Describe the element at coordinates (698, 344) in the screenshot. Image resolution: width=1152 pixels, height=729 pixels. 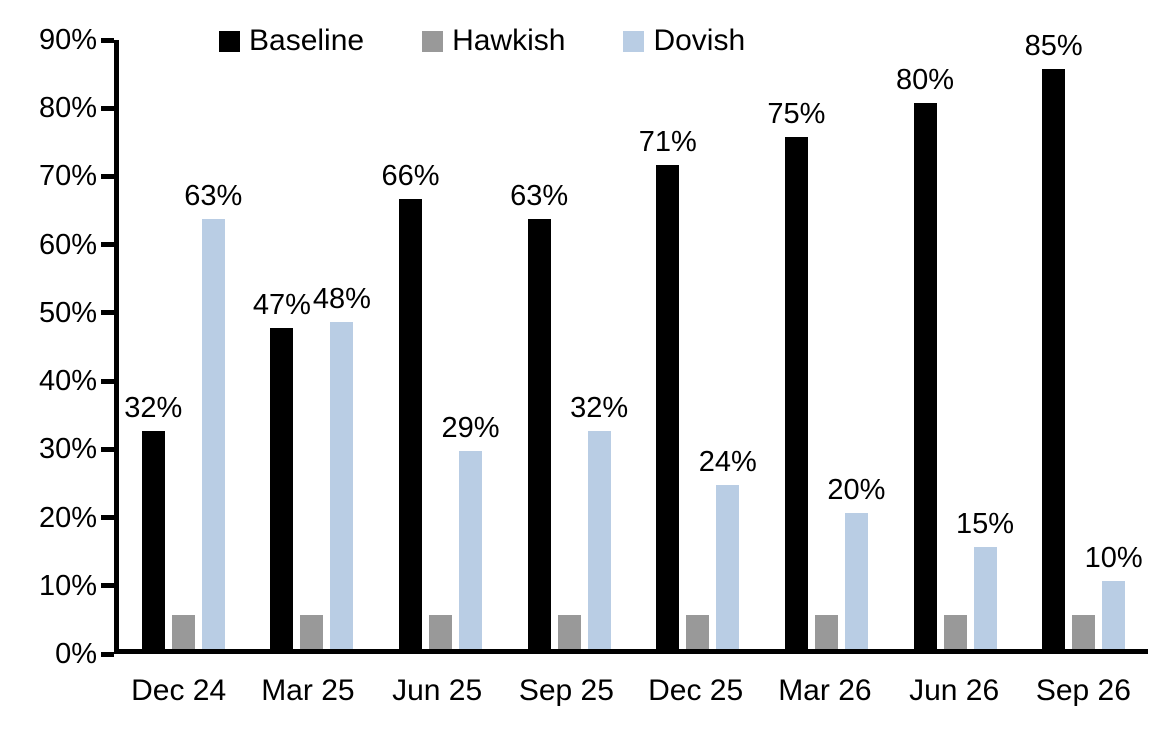
I see `bar-group-dec-25: 71% 24%` at that location.